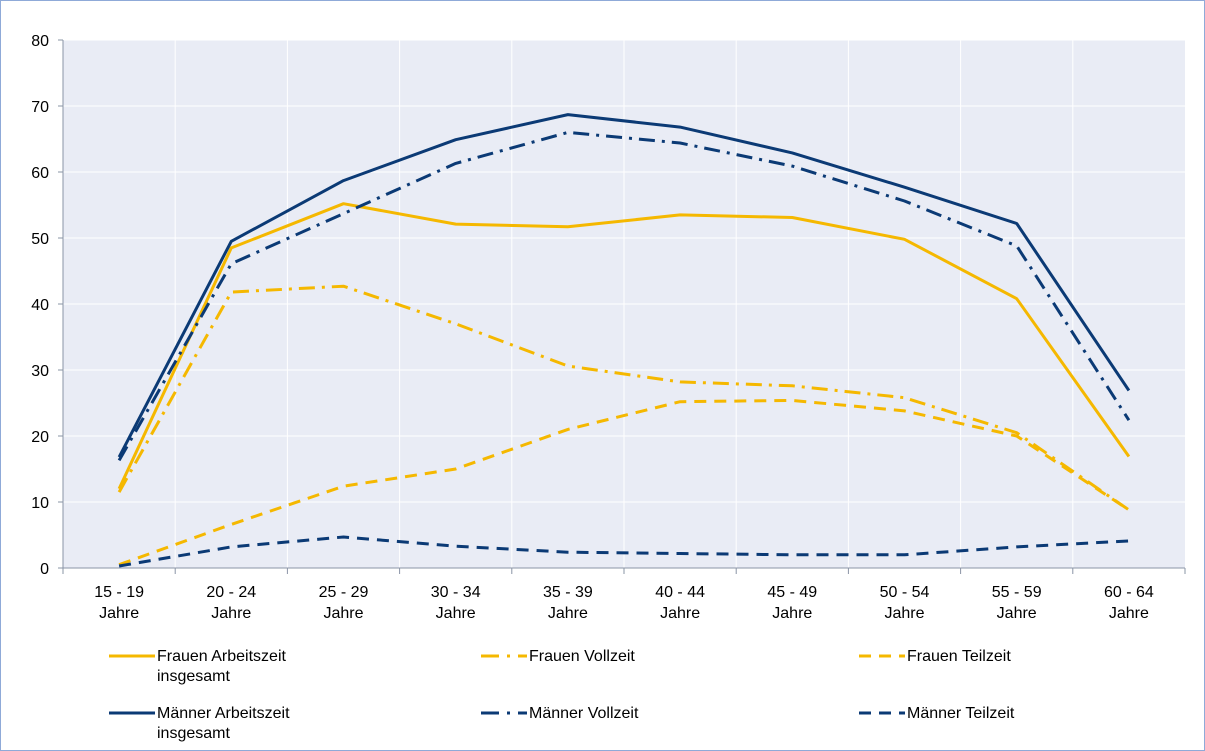  I want to click on legend-item-4: Männer Arbeitszeit insgesamt, so click(199, 723).